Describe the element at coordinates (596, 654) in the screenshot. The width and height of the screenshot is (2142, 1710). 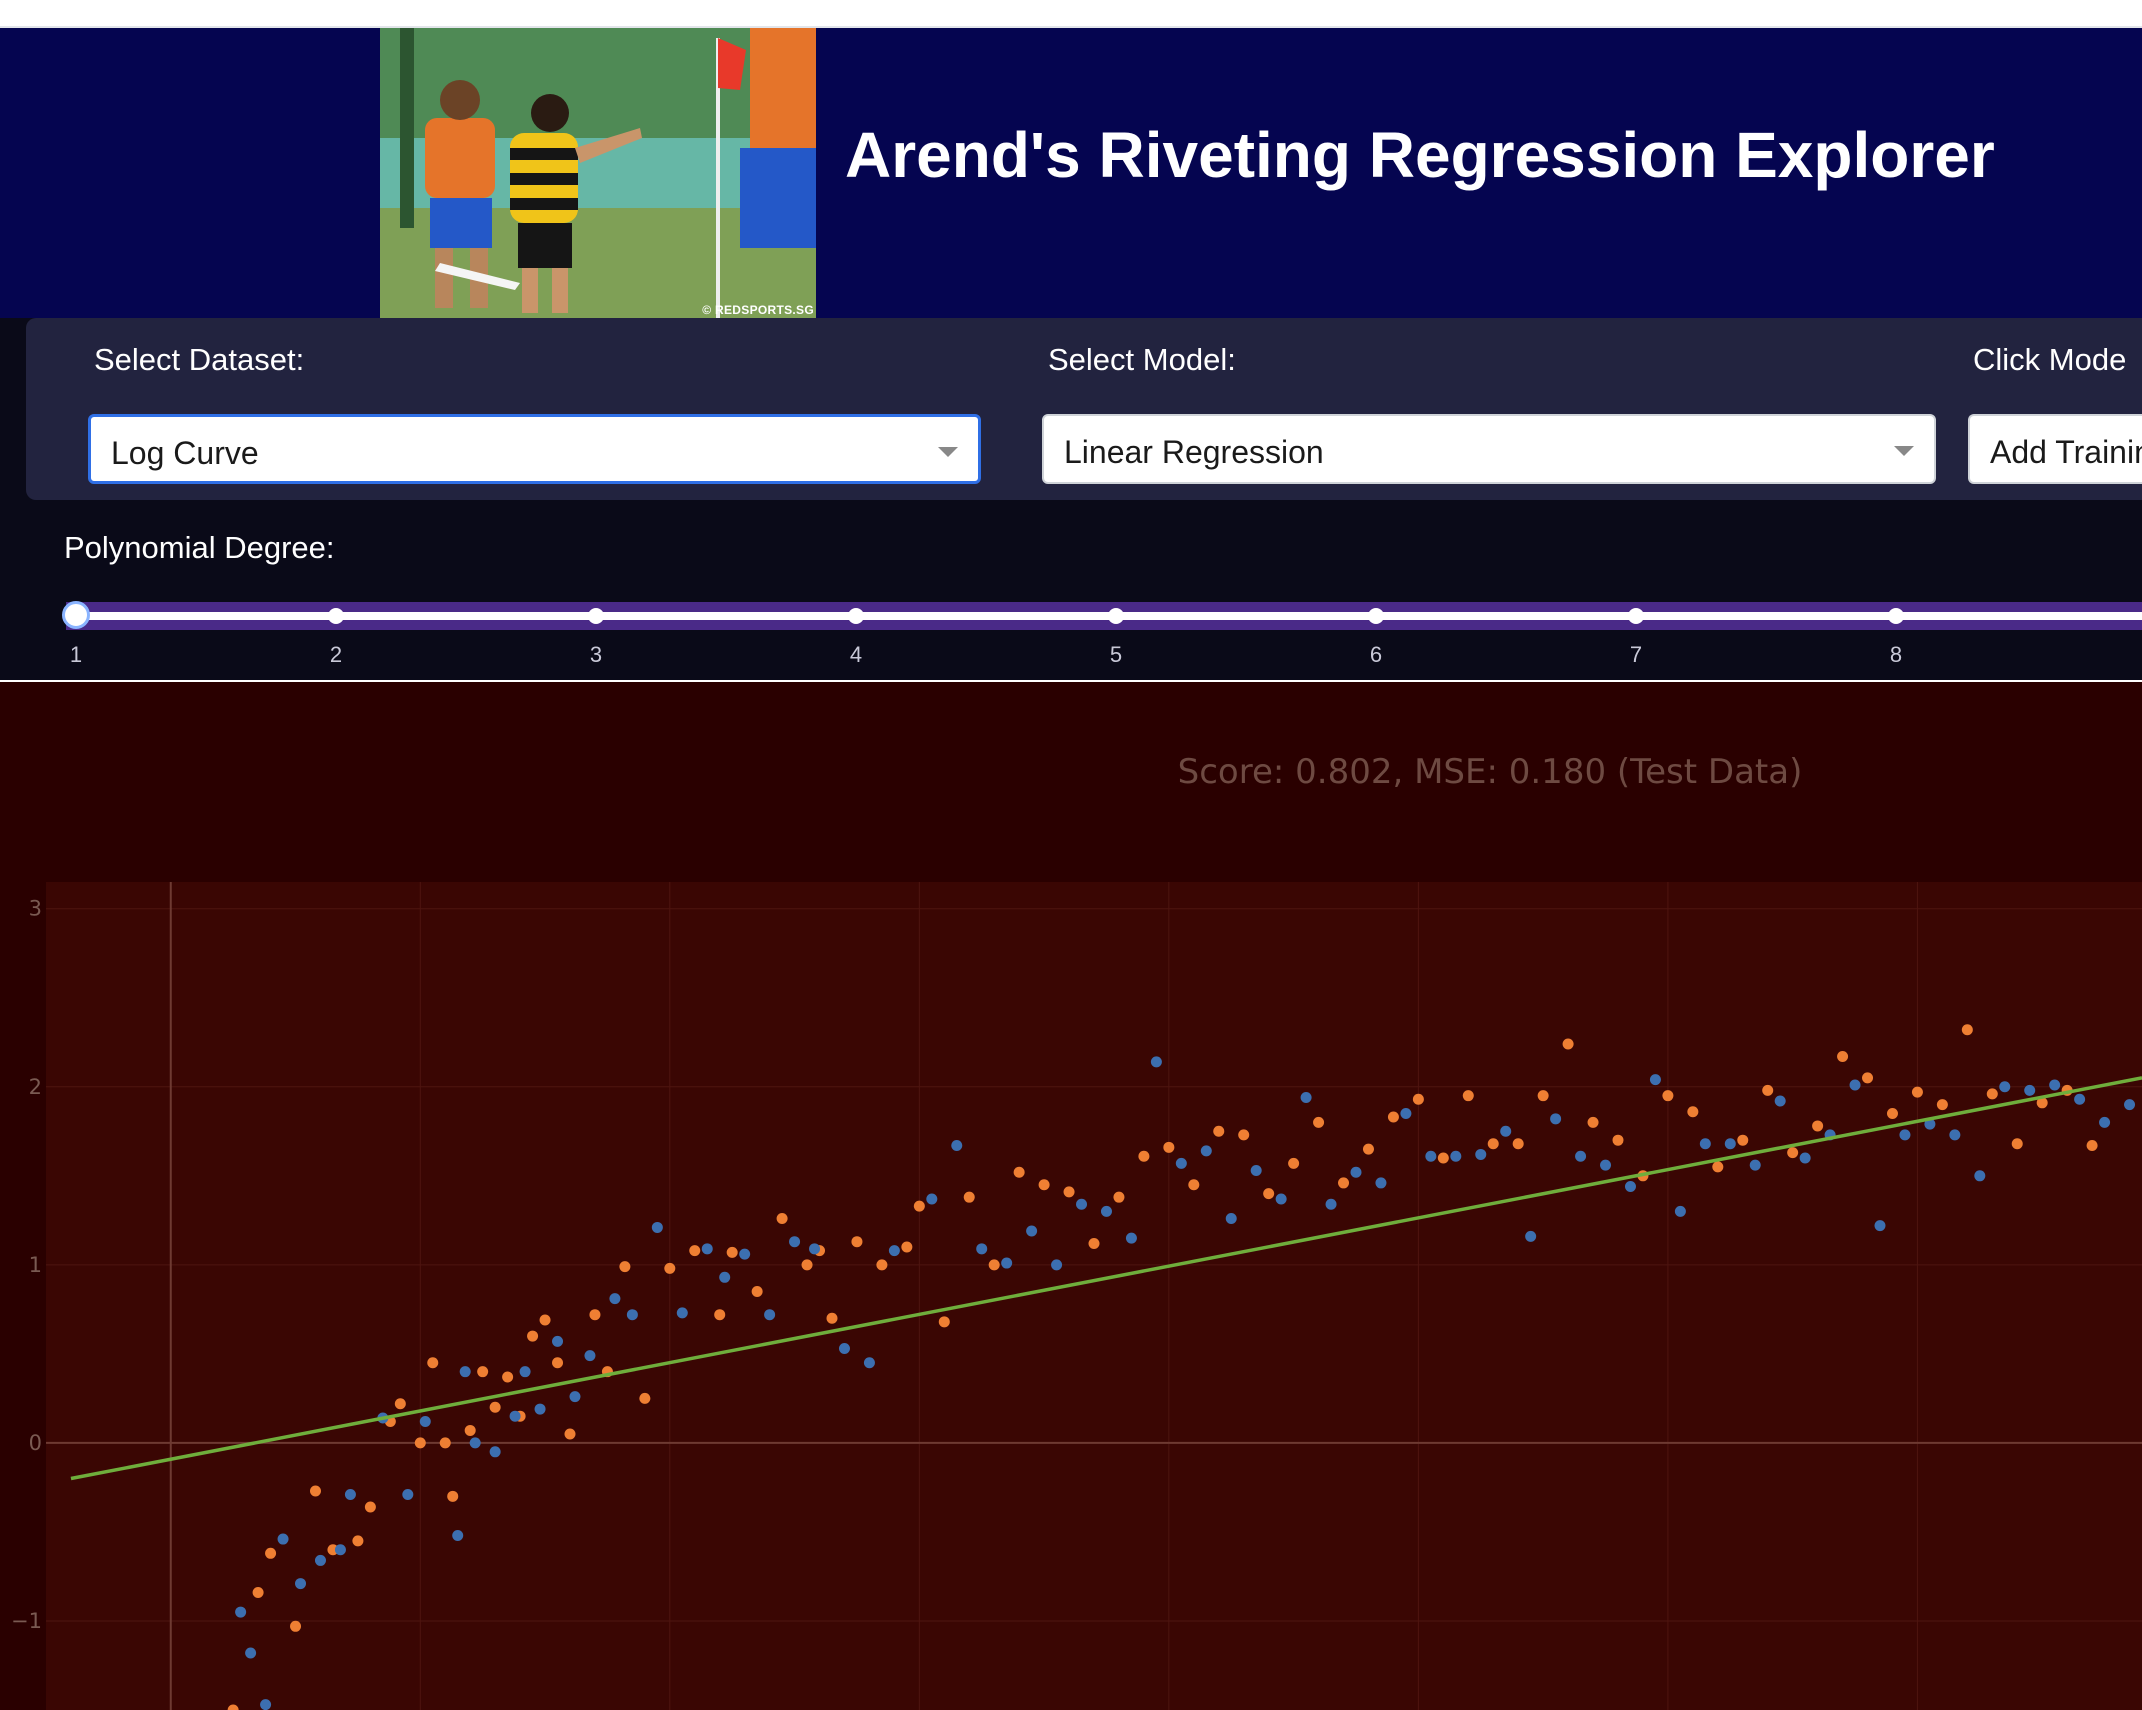
I see `slider-mark-label: 3` at that location.